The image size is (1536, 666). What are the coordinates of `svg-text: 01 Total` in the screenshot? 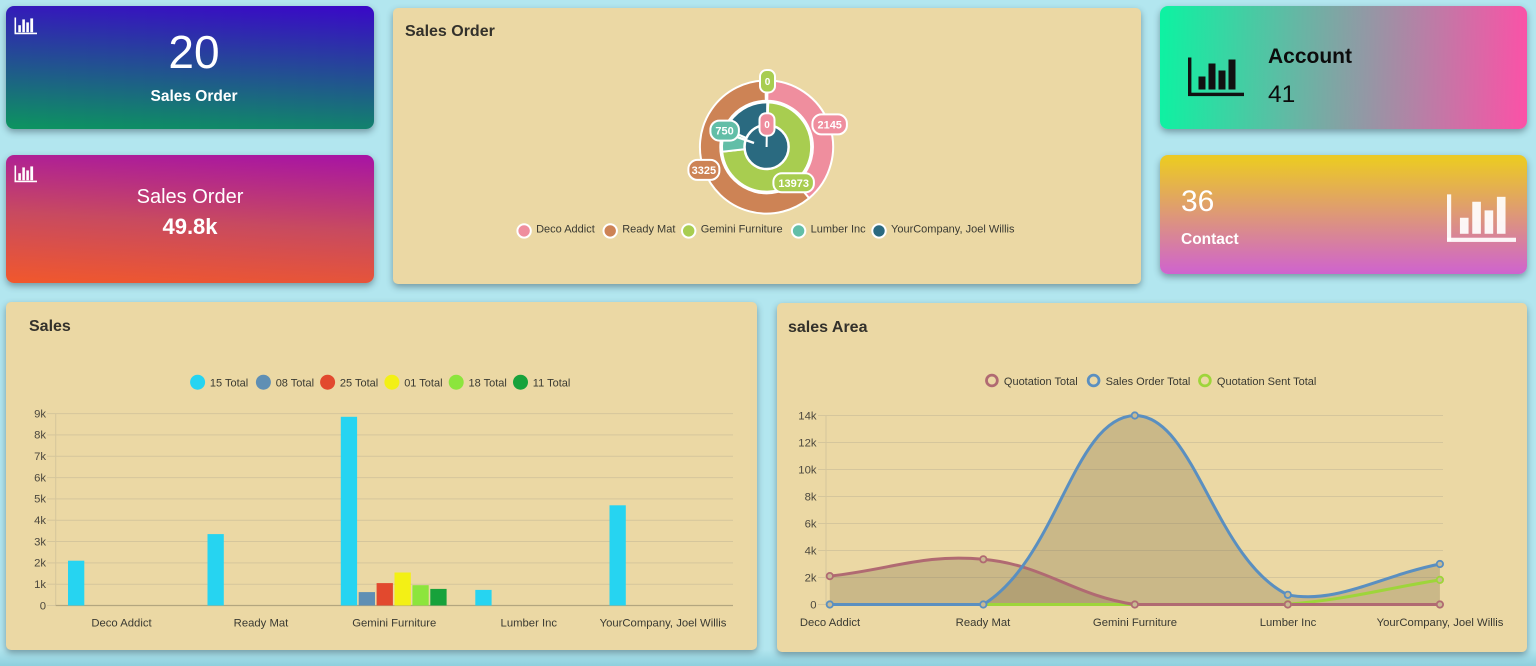 It's located at (423, 384).